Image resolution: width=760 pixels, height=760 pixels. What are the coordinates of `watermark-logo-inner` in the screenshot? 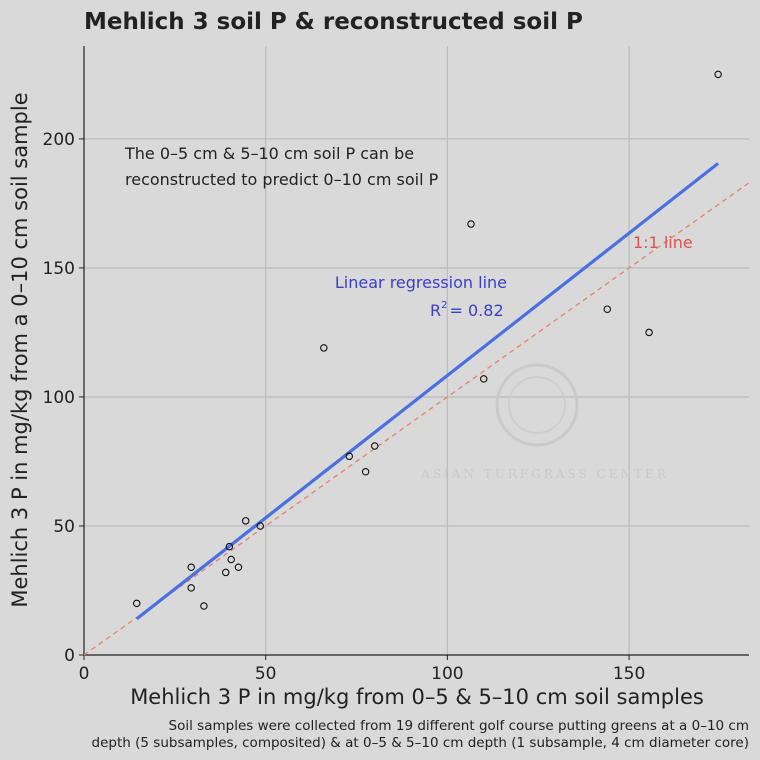 It's located at (537, 405).